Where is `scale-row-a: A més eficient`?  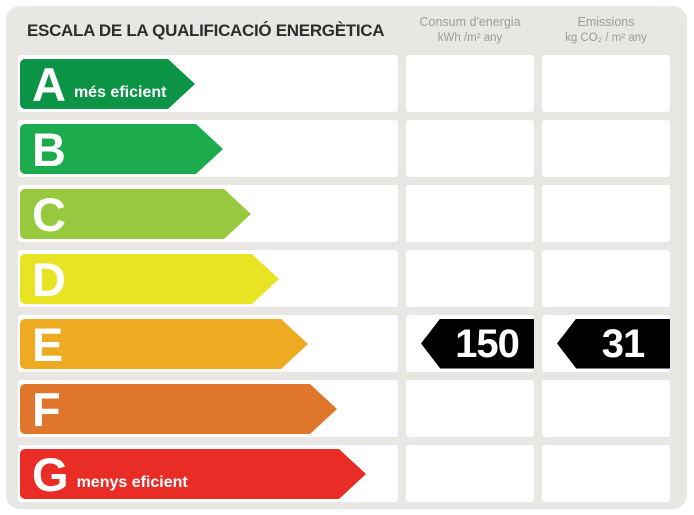
scale-row-a: A més eficient is located at coordinates (344, 83).